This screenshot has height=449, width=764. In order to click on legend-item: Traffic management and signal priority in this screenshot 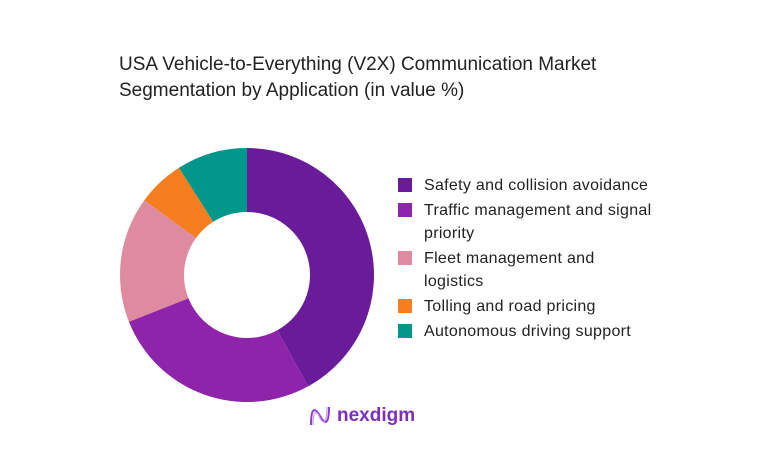, I will do `click(526, 222)`.